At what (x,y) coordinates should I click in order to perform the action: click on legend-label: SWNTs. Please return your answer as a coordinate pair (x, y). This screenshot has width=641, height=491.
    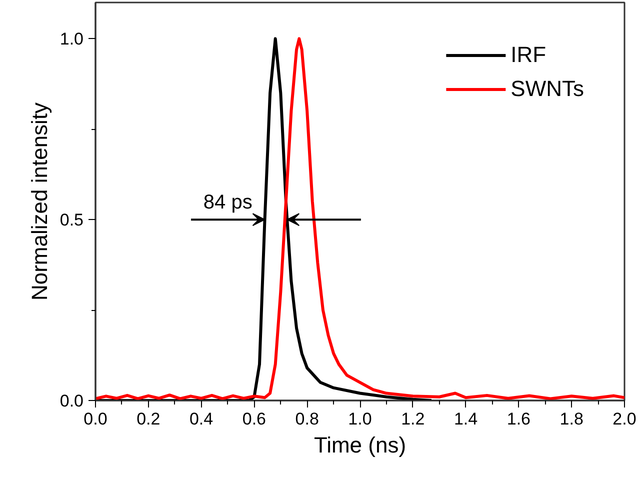
    Looking at the image, I should click on (547, 89).